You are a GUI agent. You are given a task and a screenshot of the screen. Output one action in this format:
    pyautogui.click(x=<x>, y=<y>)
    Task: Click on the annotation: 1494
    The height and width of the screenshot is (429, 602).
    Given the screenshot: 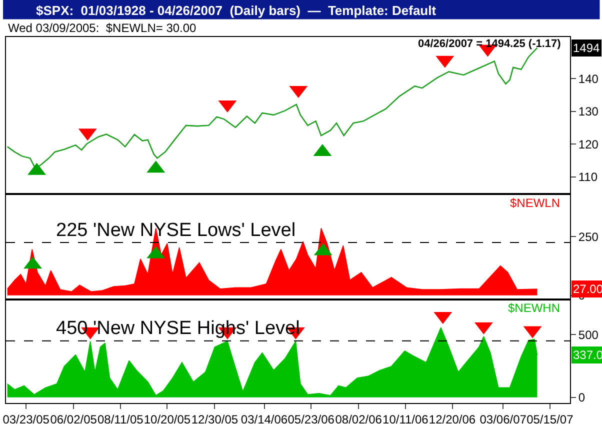 What is the action you would take?
    pyautogui.click(x=586, y=48)
    